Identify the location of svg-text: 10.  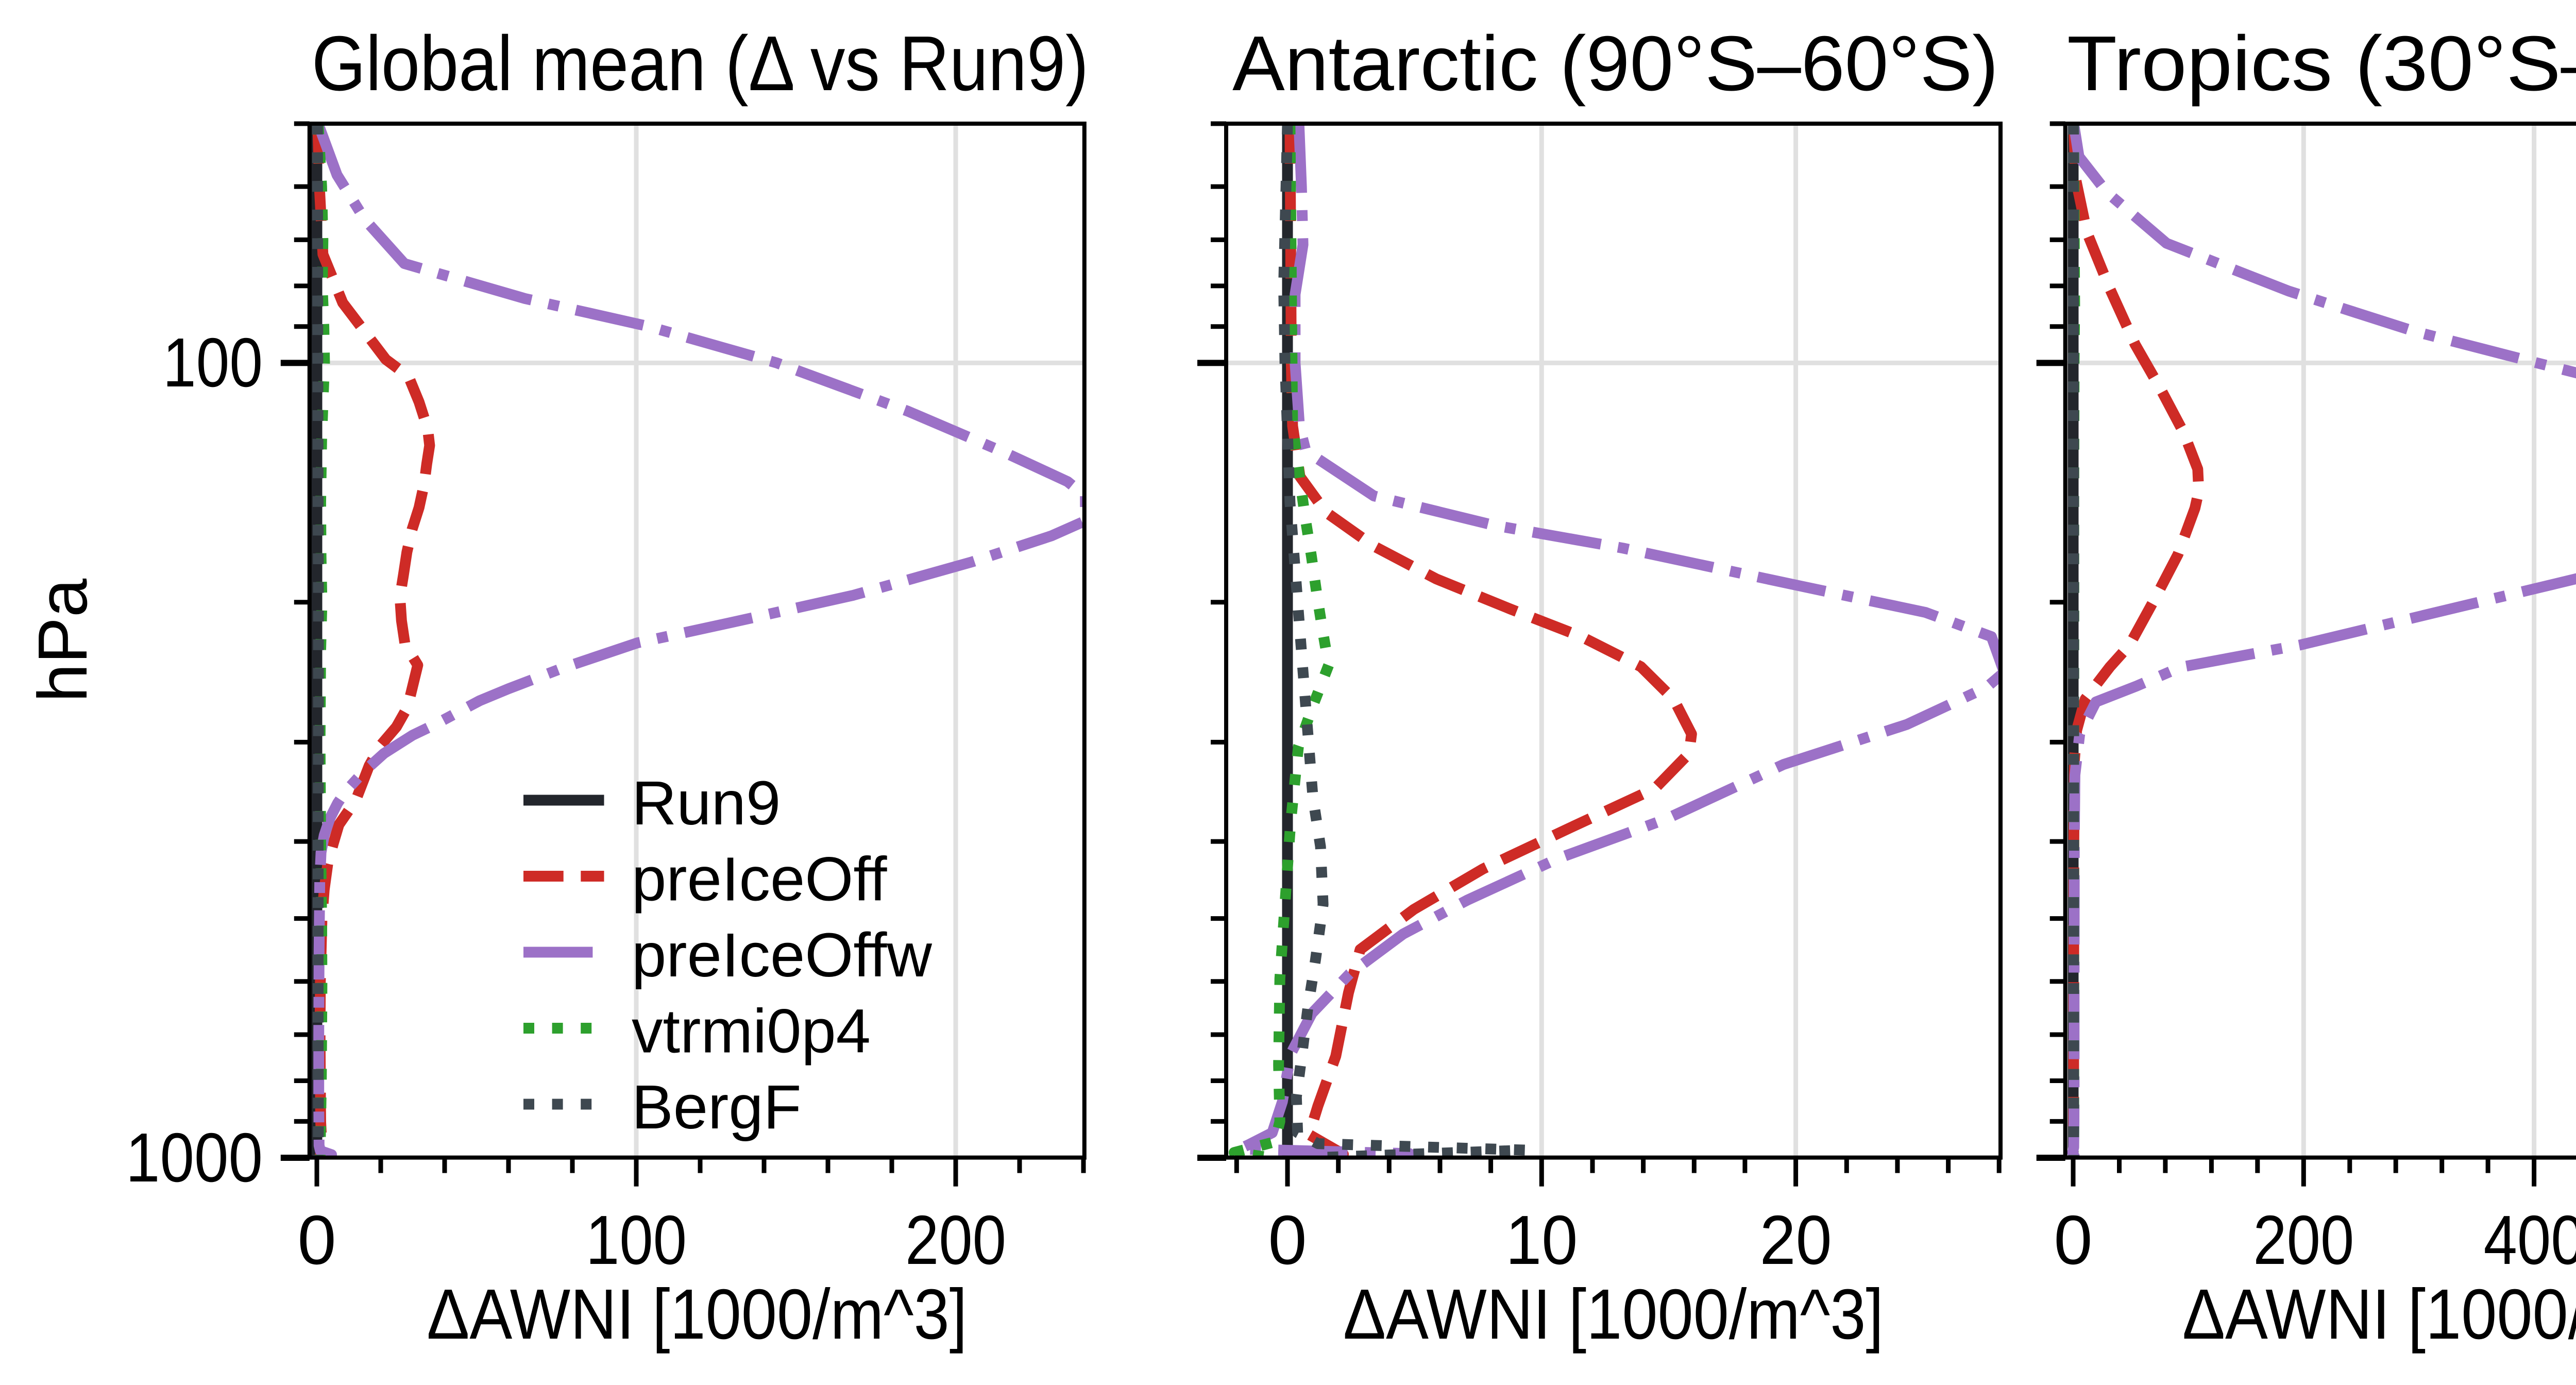
(1541, 1240).